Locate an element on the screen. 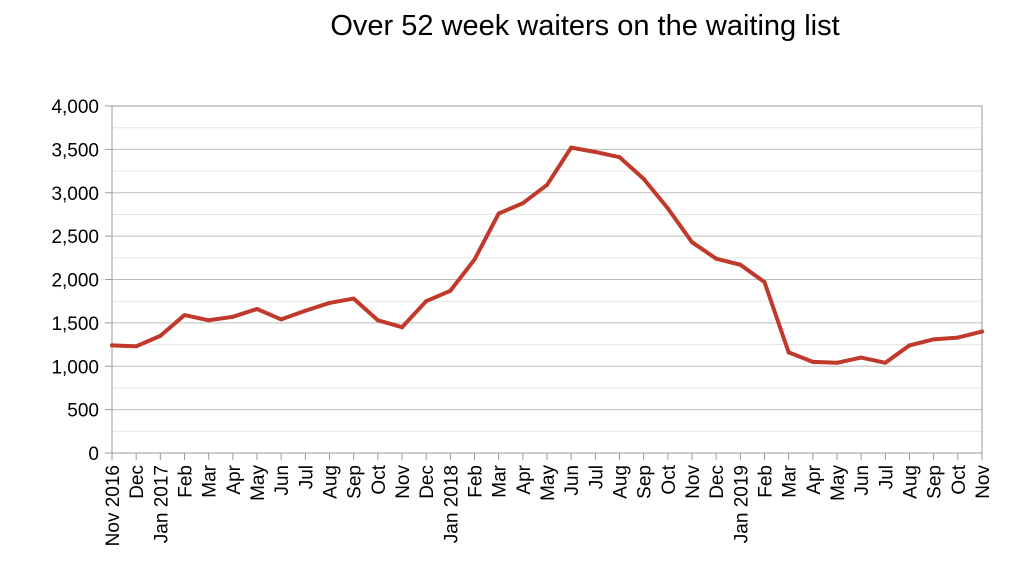 This screenshot has width=1024, height=588. y-tick-label: 3,000 is located at coordinates (75, 194).